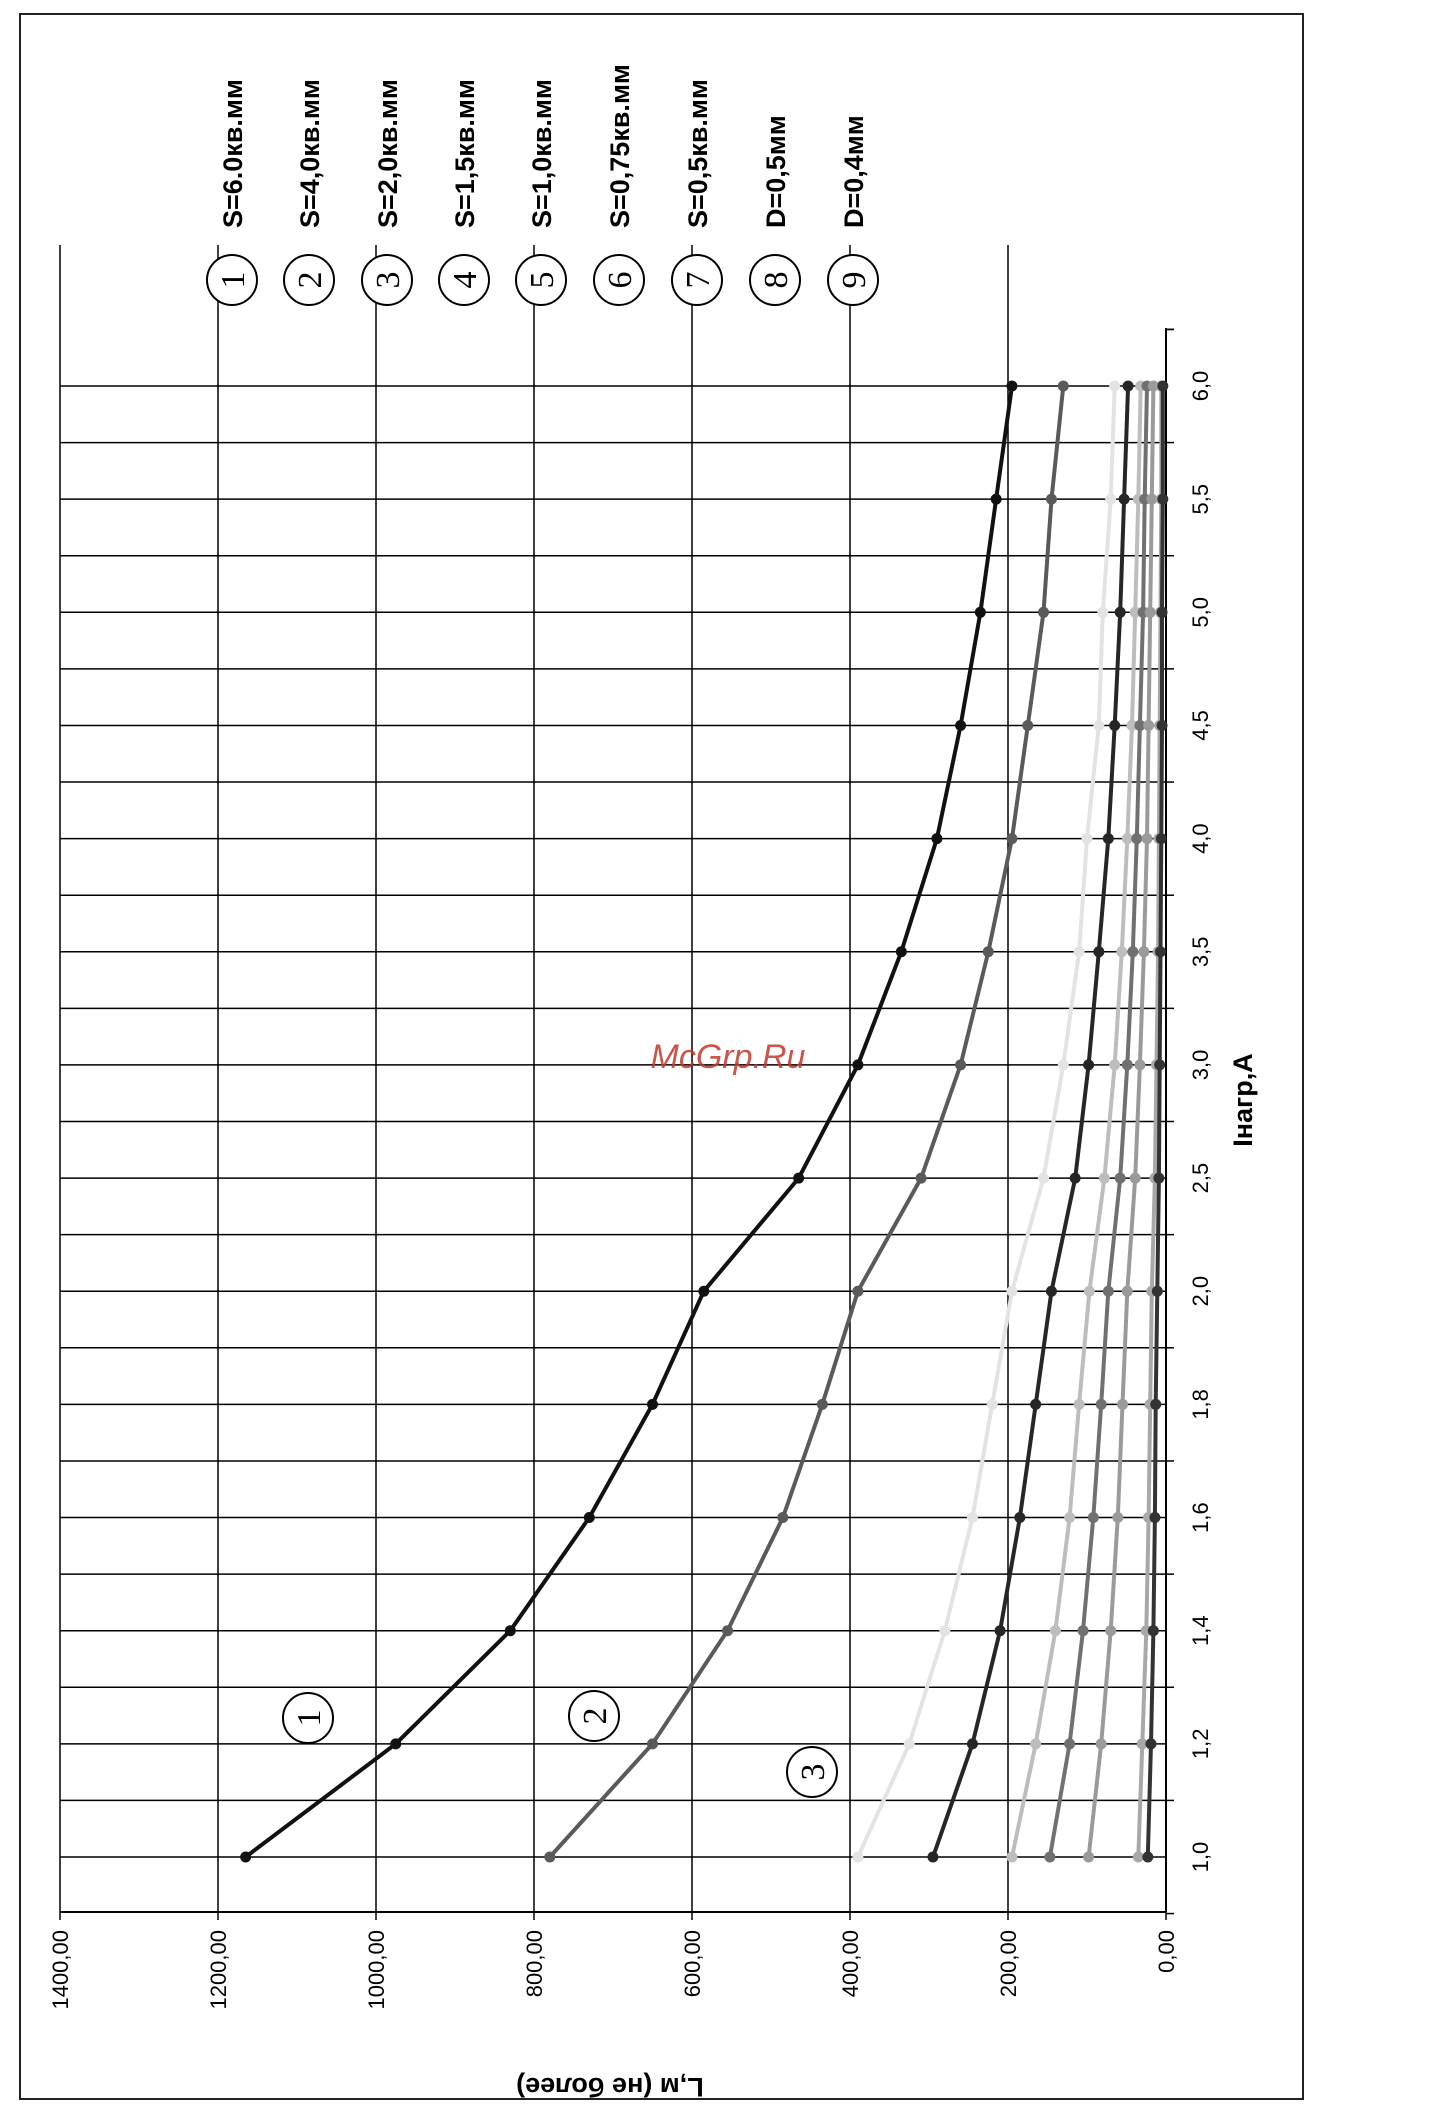 The width and height of the screenshot is (1451, 2118). Describe the element at coordinates (388, 153) in the screenshot. I see `legend-label: S=2,0кв.мм` at that location.